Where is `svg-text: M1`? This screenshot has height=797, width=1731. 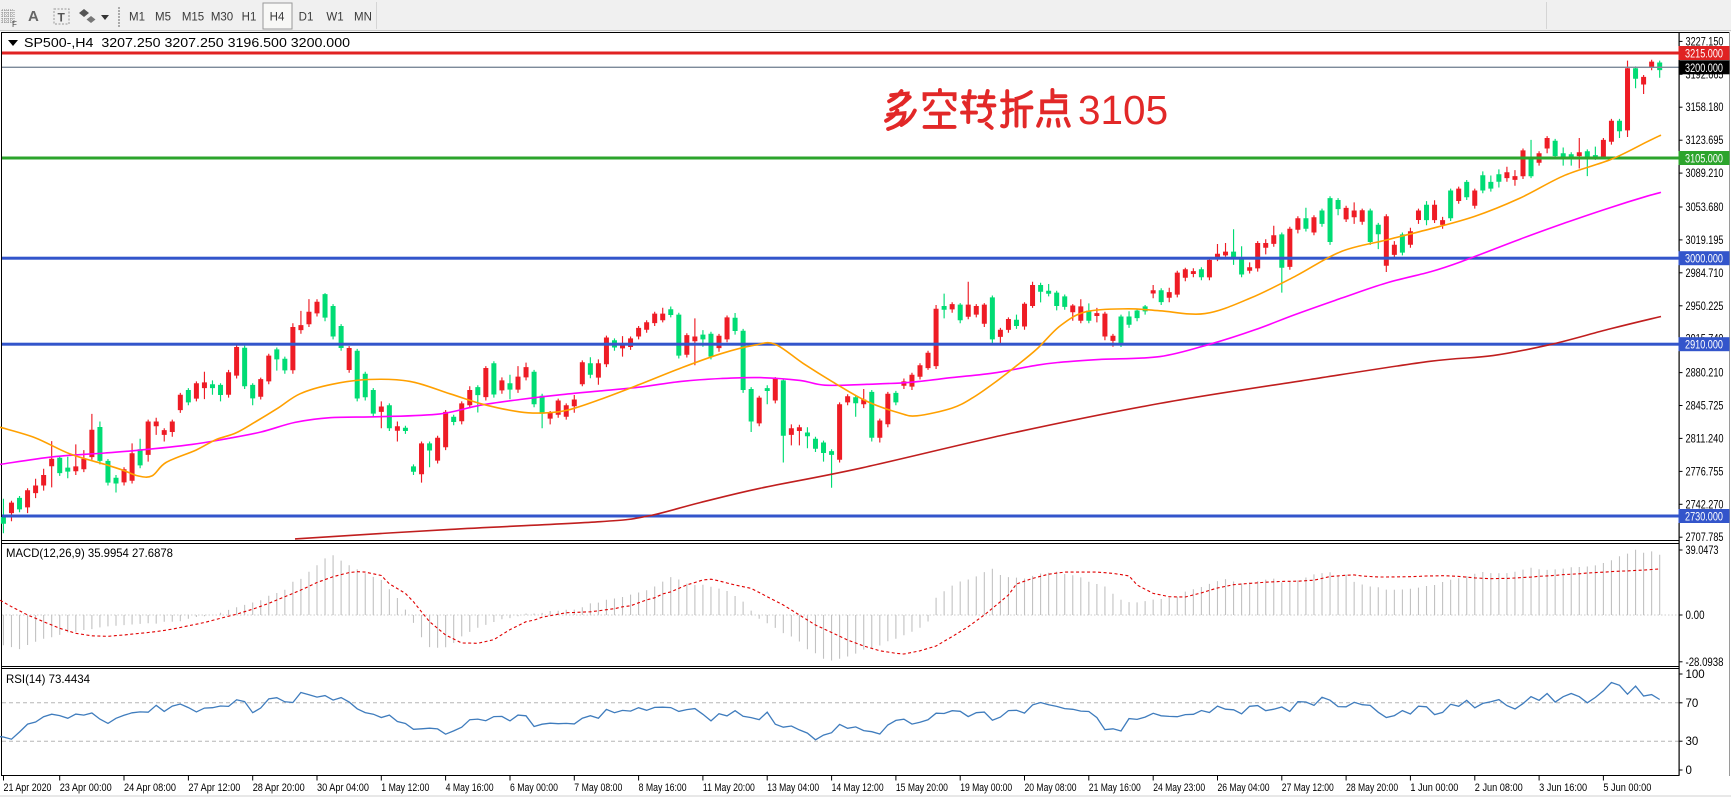
svg-text: M1 is located at coordinates (137, 18).